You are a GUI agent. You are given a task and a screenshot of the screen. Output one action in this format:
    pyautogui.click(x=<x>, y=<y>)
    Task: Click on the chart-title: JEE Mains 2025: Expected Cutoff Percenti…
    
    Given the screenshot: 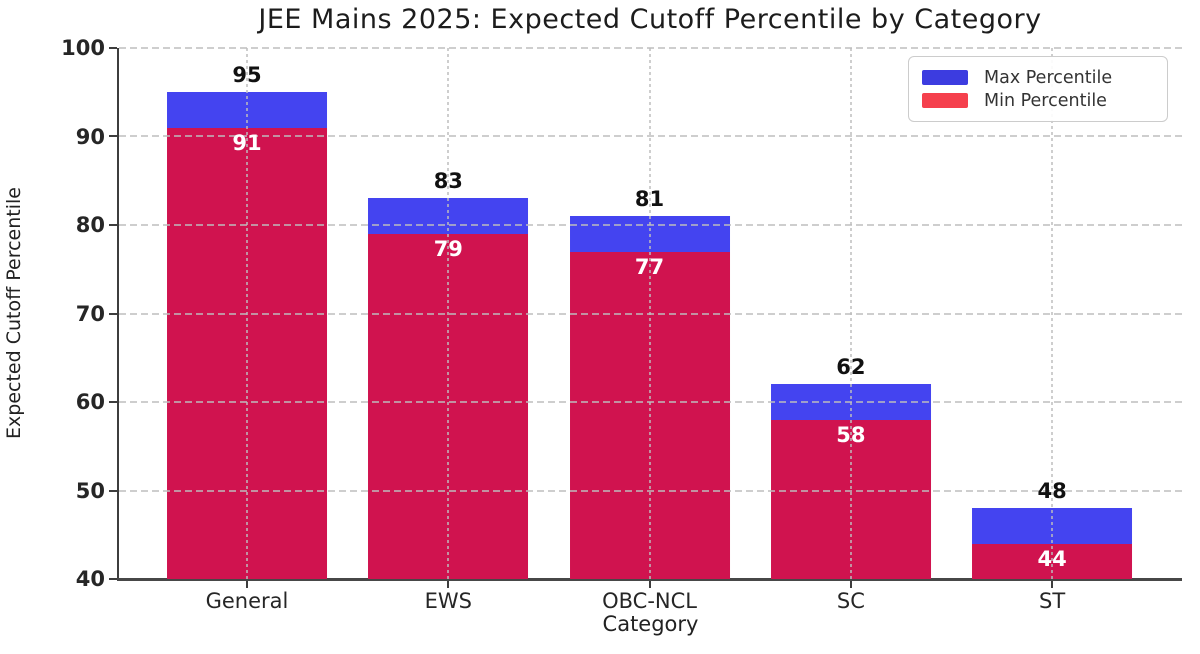 What is the action you would take?
    pyautogui.click(x=650, y=19)
    